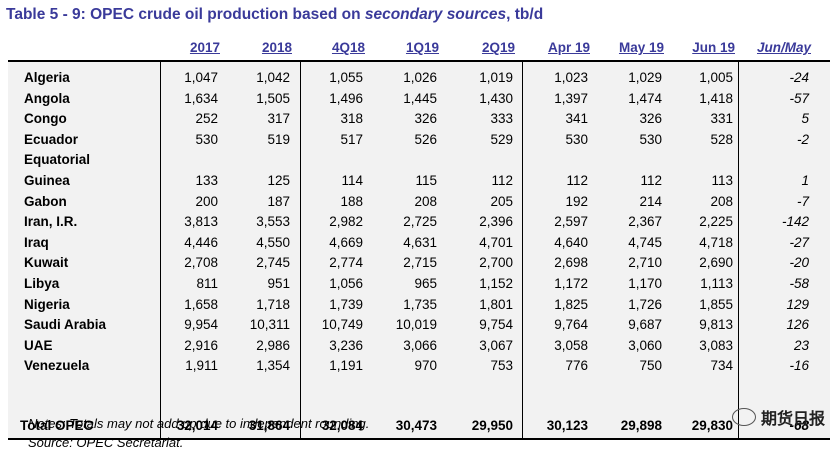  What do you see at coordinates (420, 345) in the screenshot?
I see `table-cell: 3,066` at bounding box center [420, 345].